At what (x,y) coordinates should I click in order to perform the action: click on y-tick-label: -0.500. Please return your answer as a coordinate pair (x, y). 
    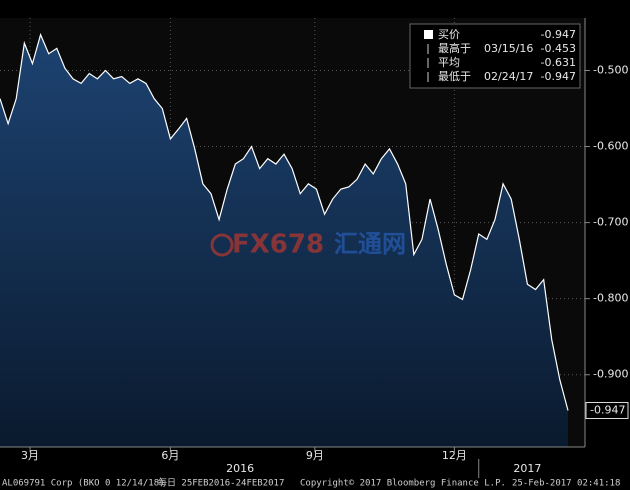
    Looking at the image, I should click on (610, 69).